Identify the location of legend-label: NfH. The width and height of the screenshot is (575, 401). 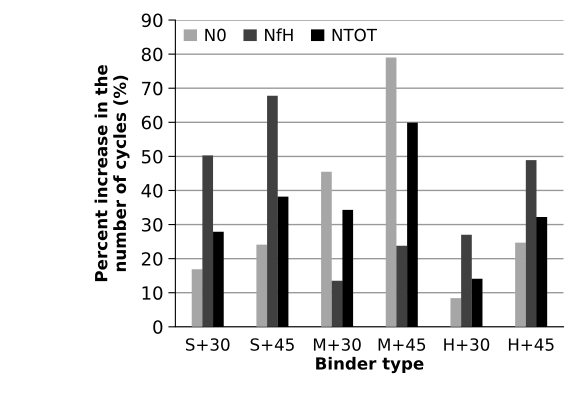
(279, 35).